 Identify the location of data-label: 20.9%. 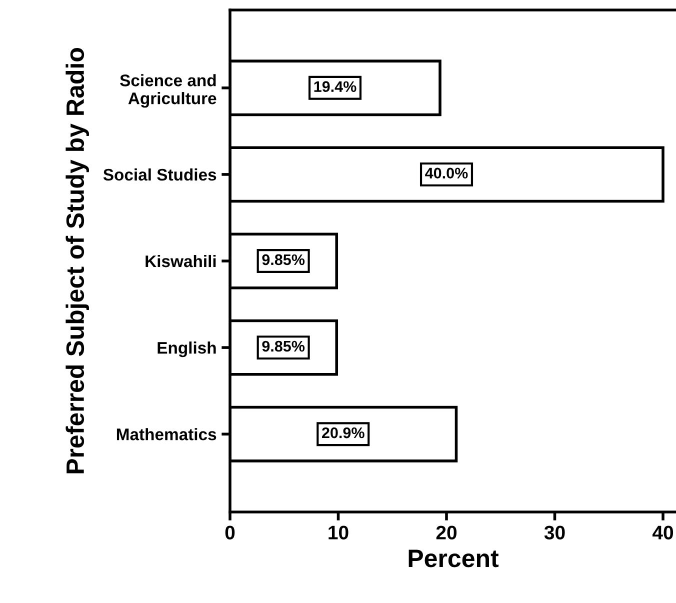
(343, 432).